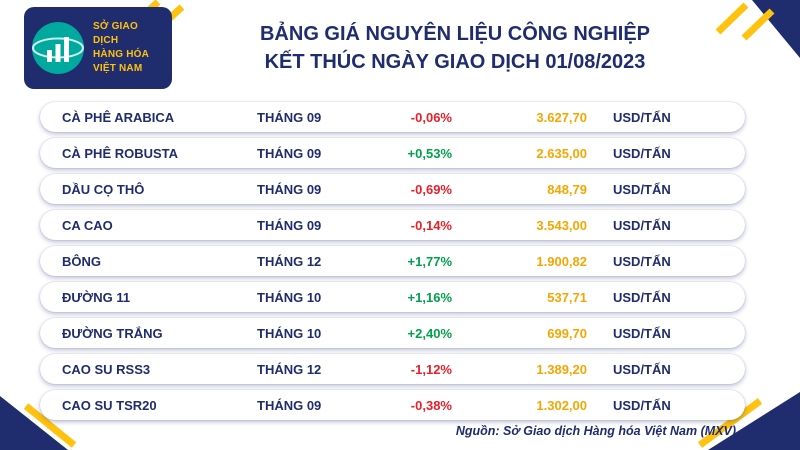  Describe the element at coordinates (118, 117) in the screenshot. I see `commodity-name: CÀ PHÊ ARABICA` at that location.